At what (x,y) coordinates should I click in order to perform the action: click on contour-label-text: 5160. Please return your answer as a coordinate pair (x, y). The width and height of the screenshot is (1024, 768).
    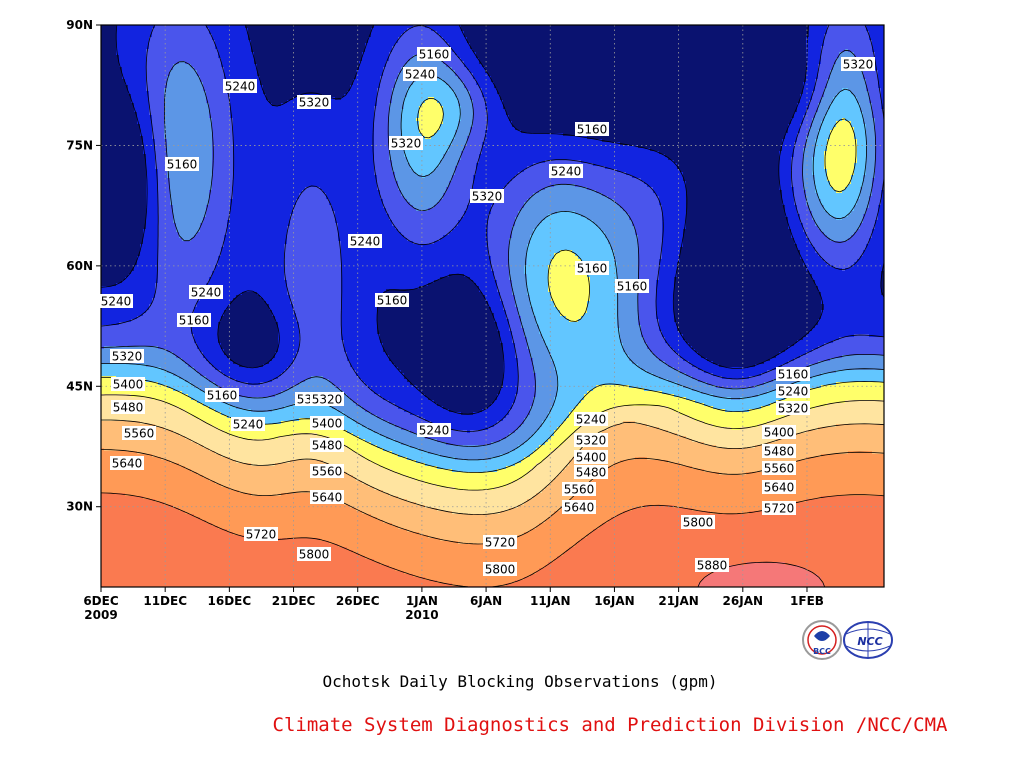
    Looking at the image, I should click on (222, 396).